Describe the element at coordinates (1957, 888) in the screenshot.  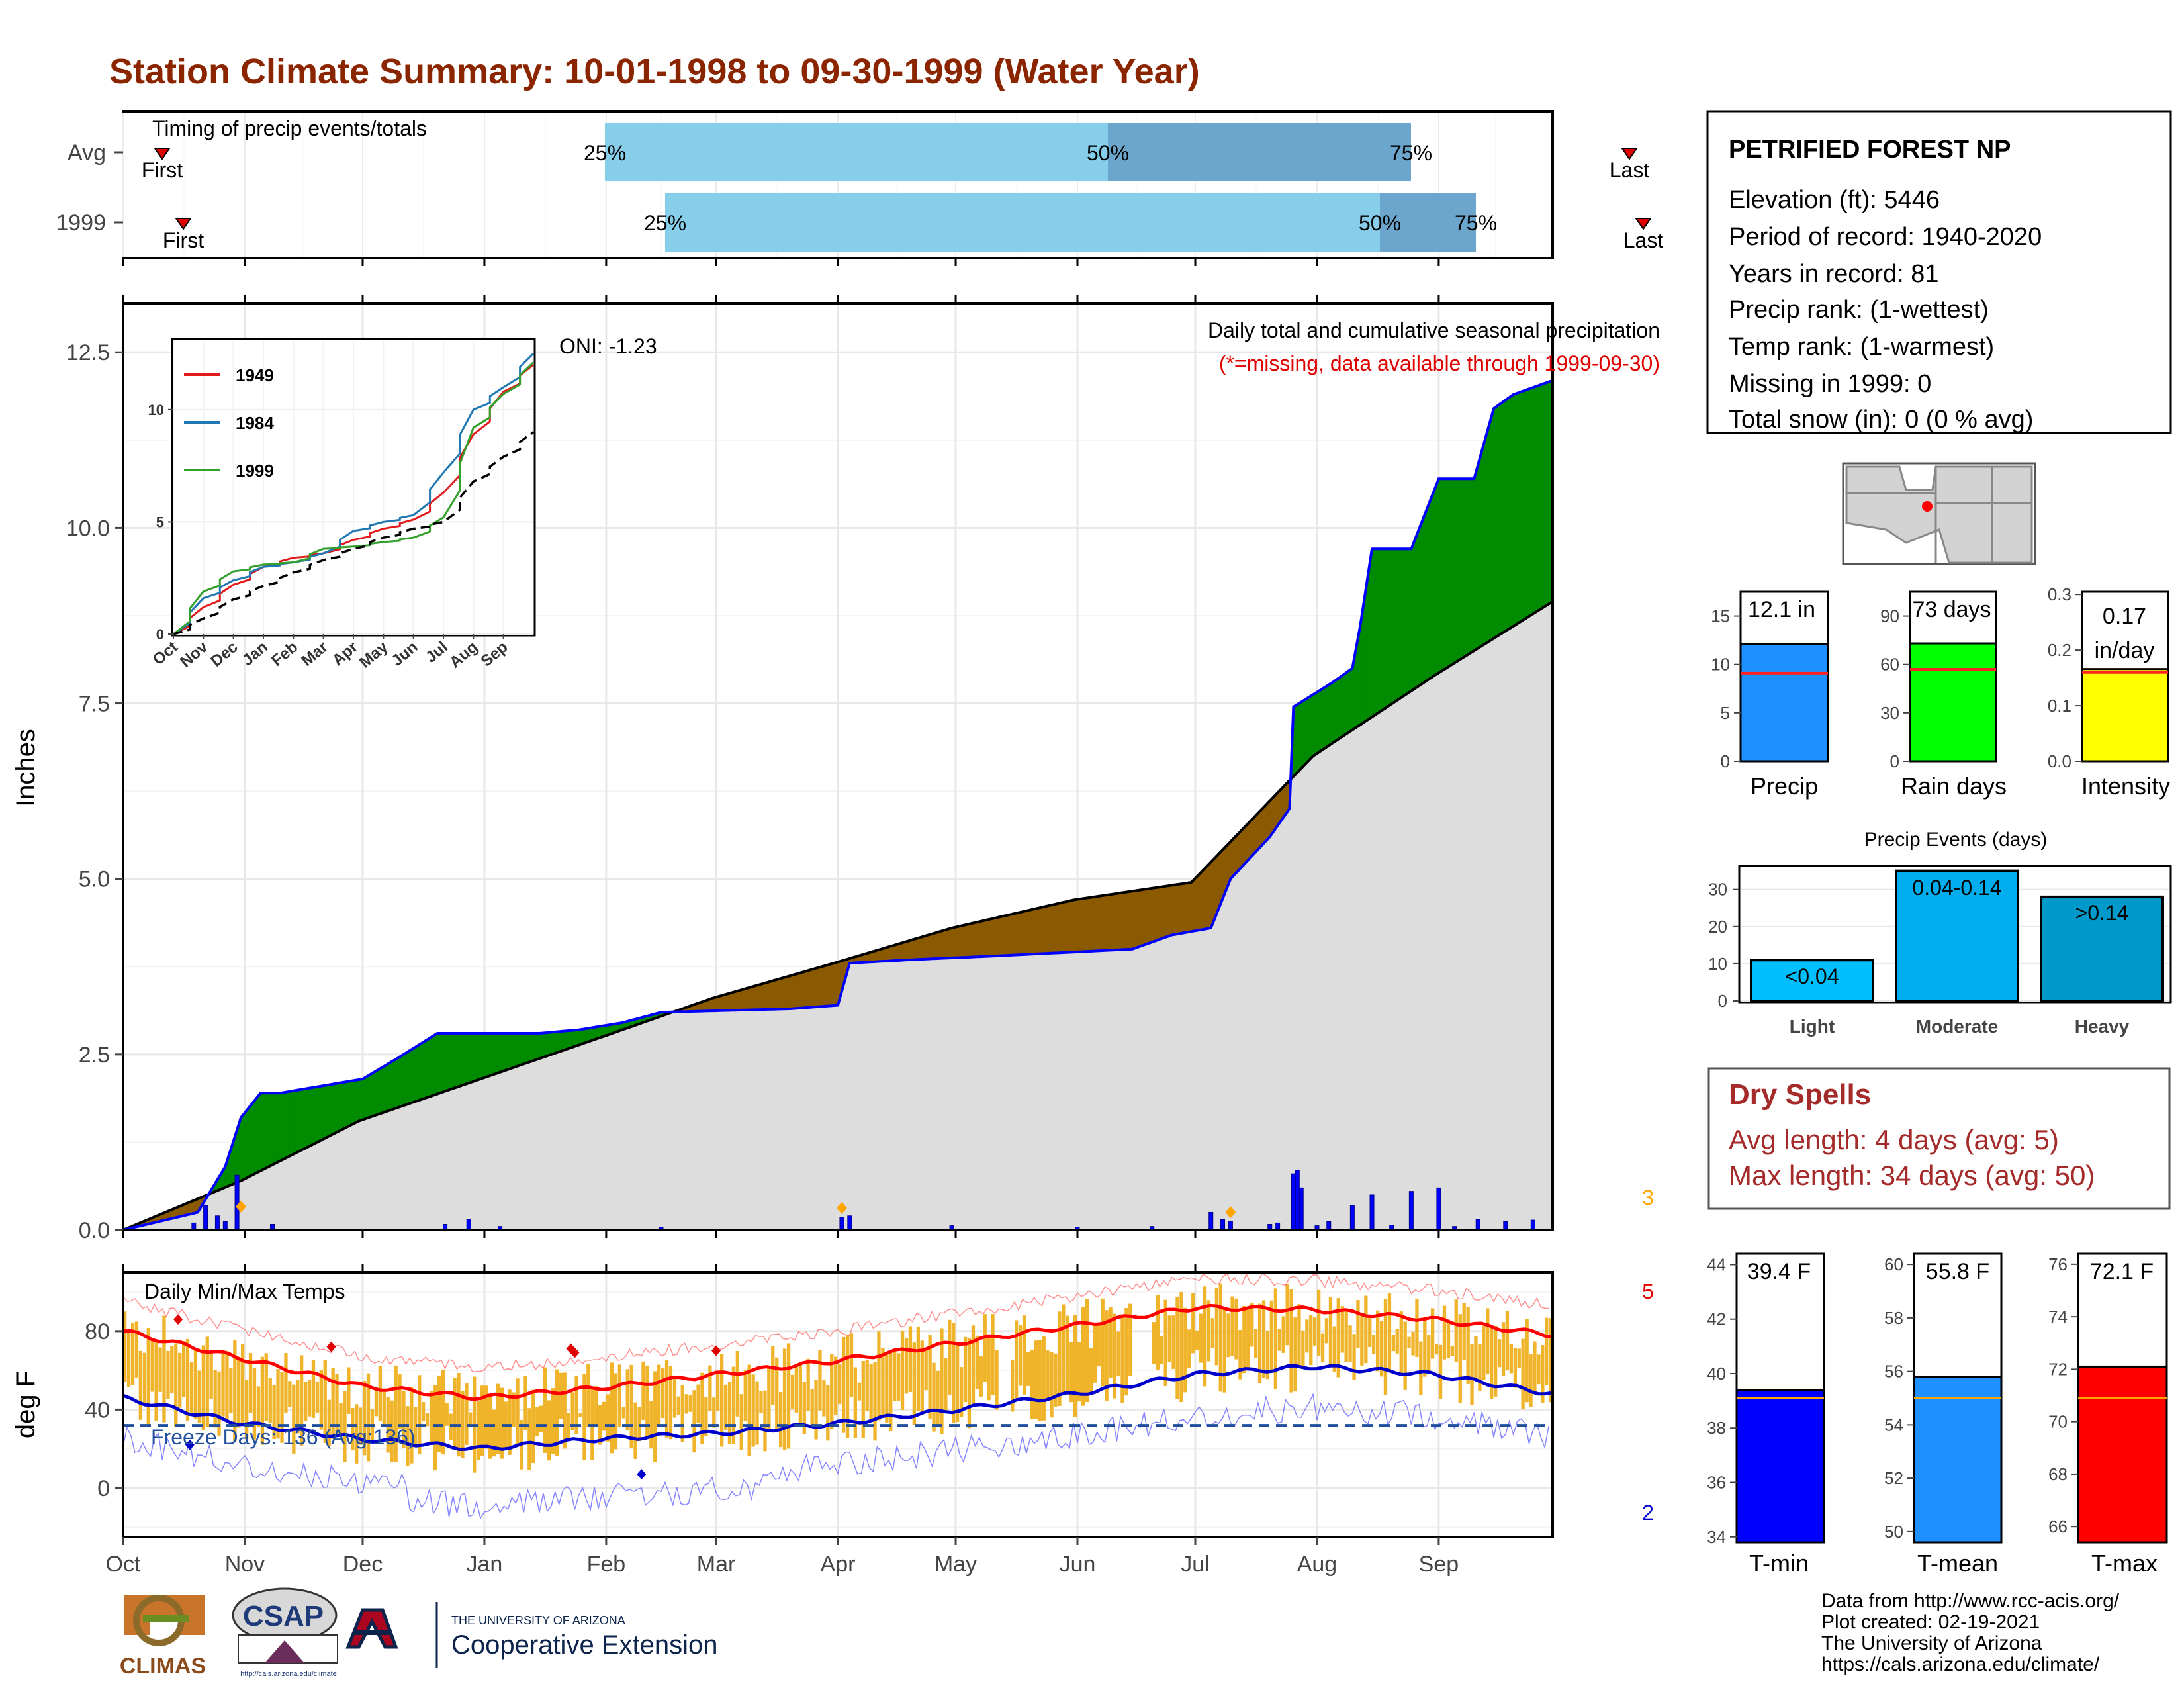
I see `event-moderate-value: 0.04-0.14` at that location.